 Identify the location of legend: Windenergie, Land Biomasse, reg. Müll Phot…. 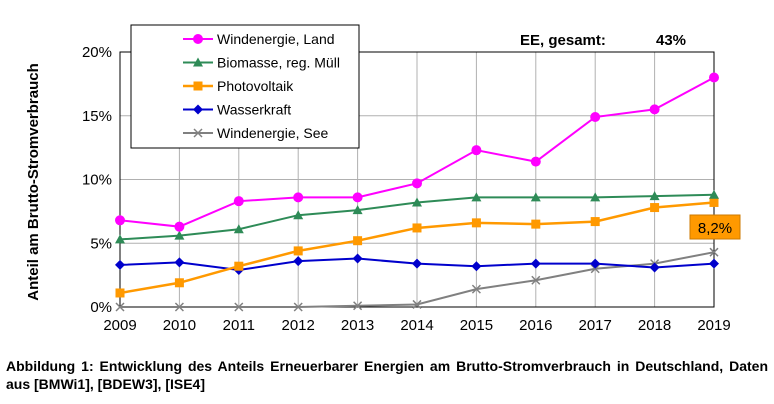
(245, 86).